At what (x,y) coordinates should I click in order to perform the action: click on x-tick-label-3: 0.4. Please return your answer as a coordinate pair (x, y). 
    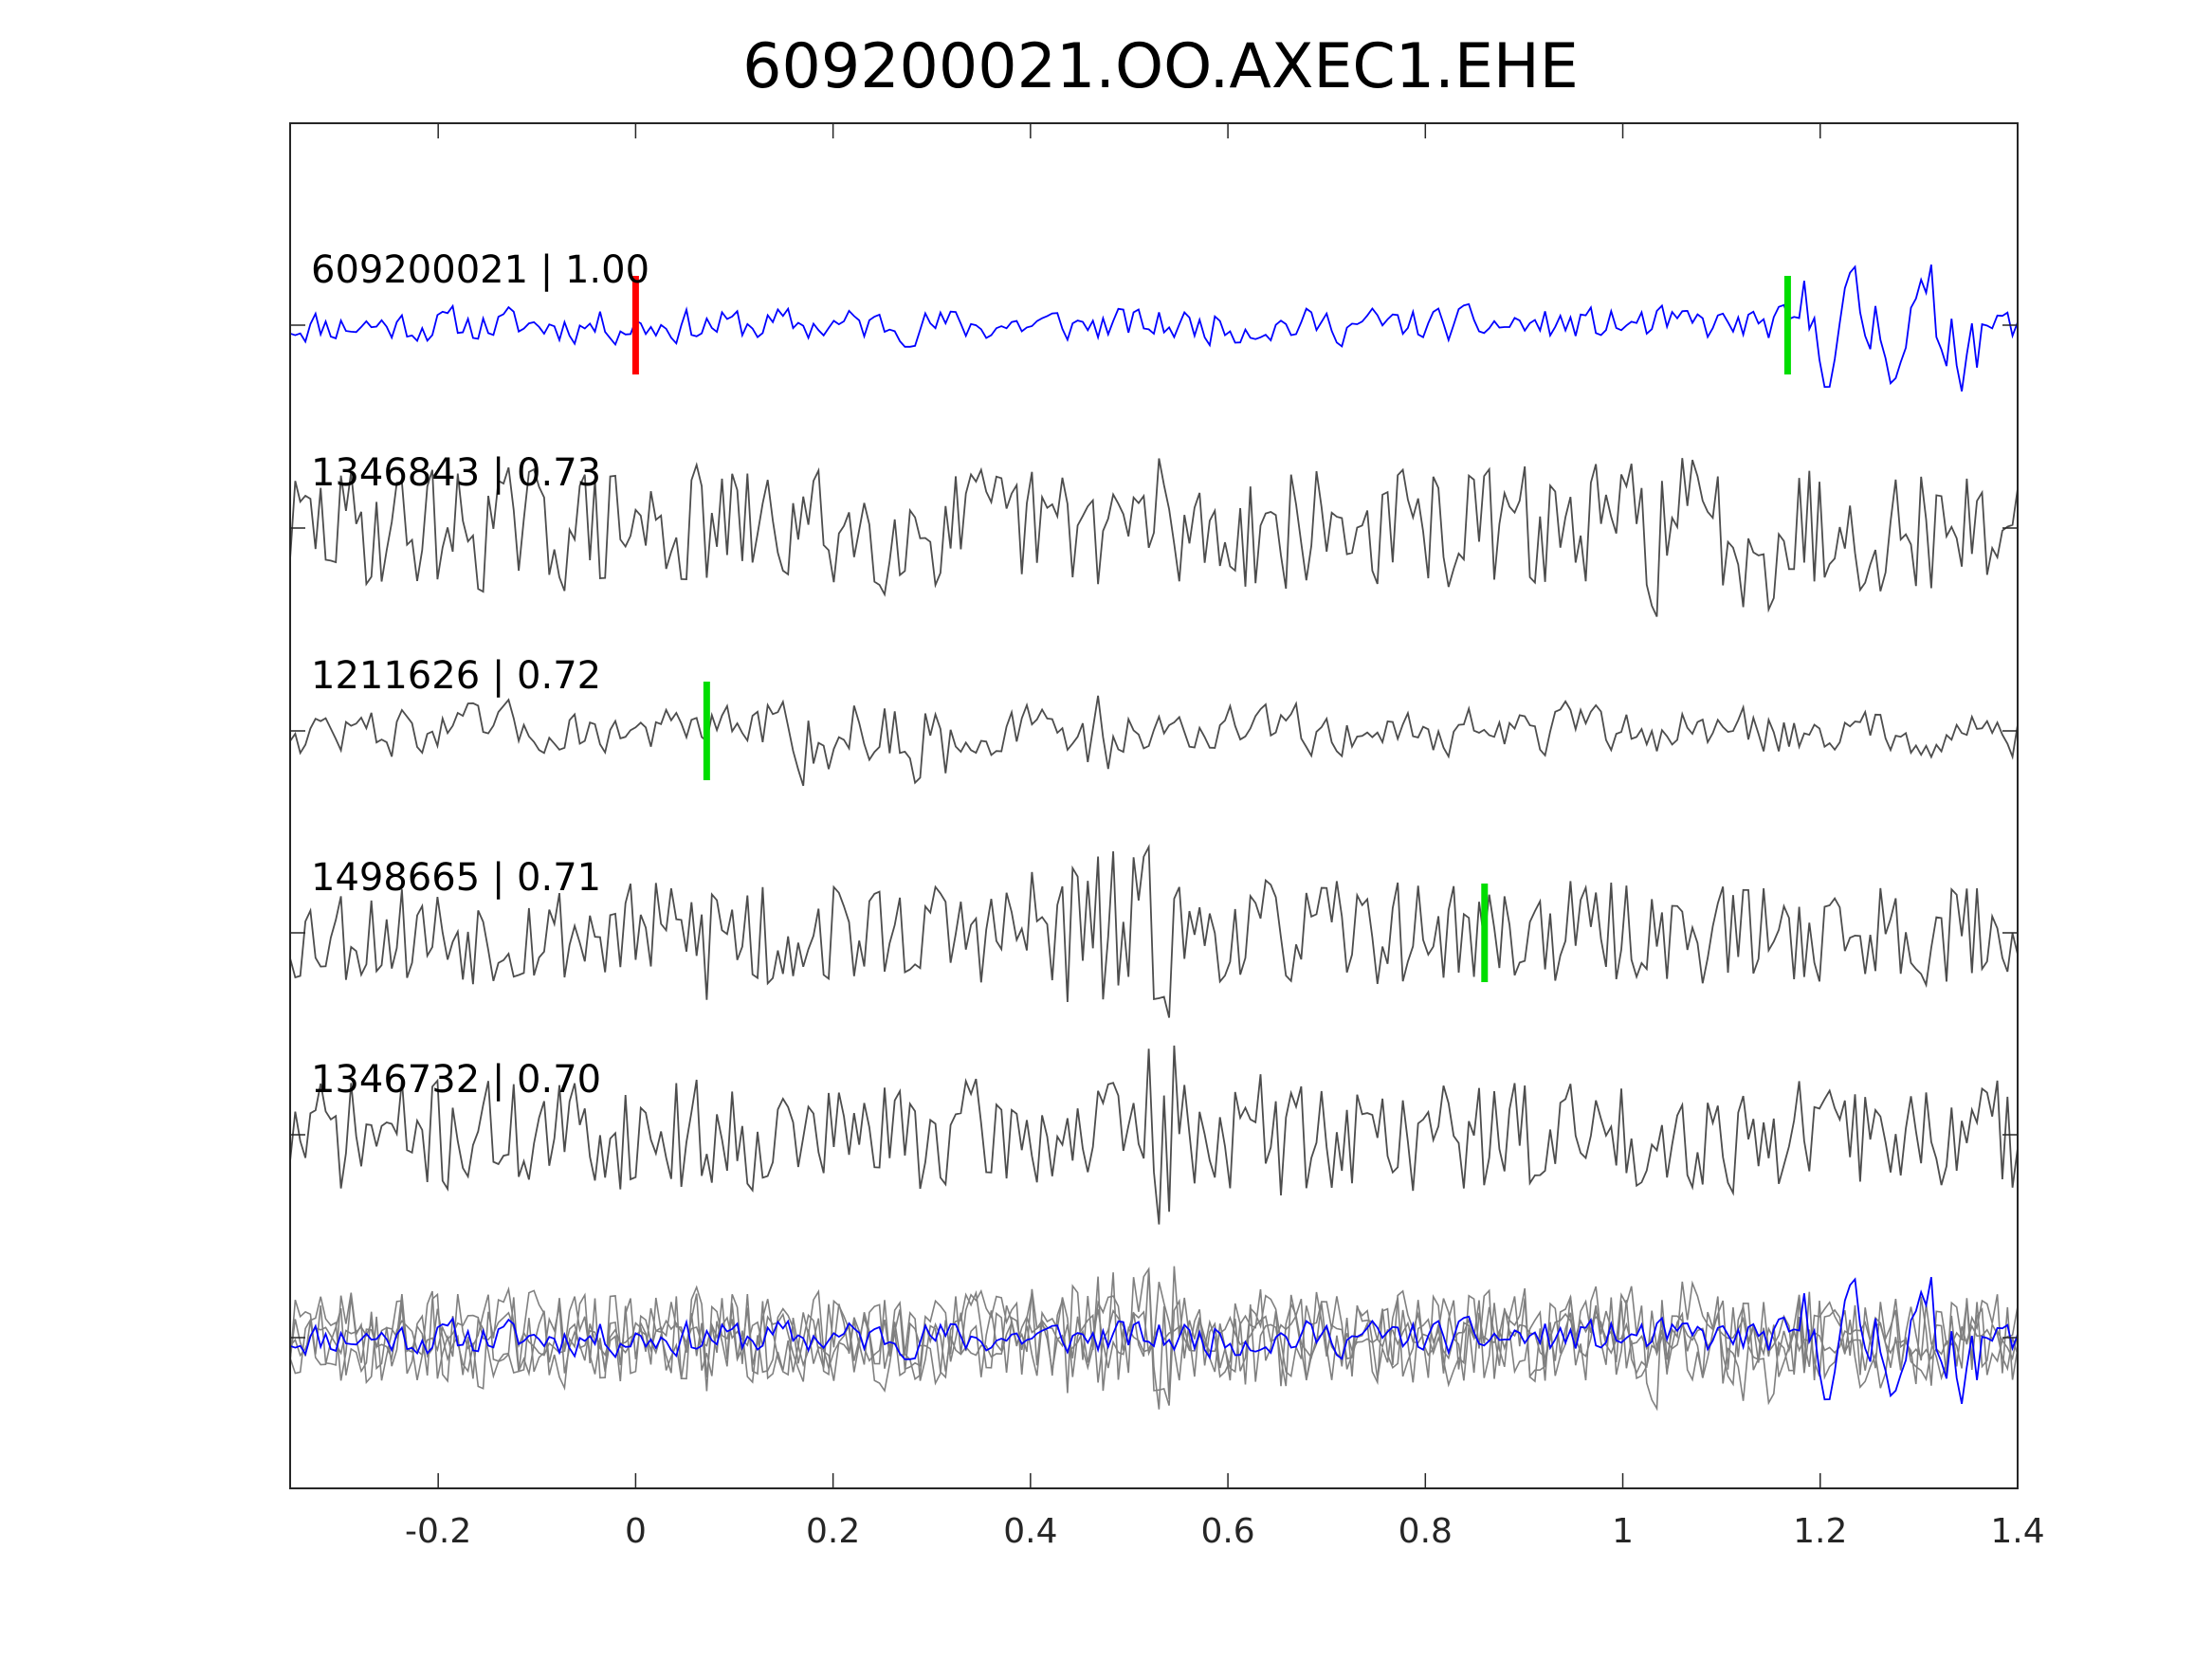
    Looking at the image, I should click on (1030, 1531).